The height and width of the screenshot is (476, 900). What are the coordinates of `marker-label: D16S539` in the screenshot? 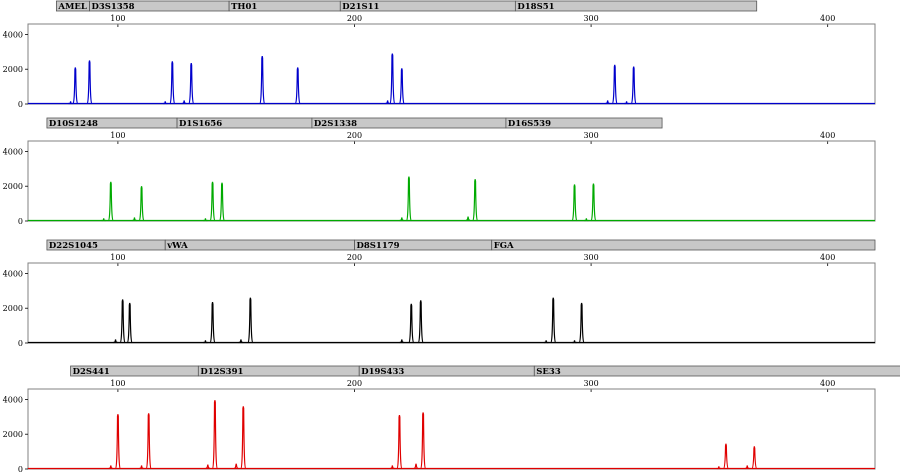 It's located at (529, 124).